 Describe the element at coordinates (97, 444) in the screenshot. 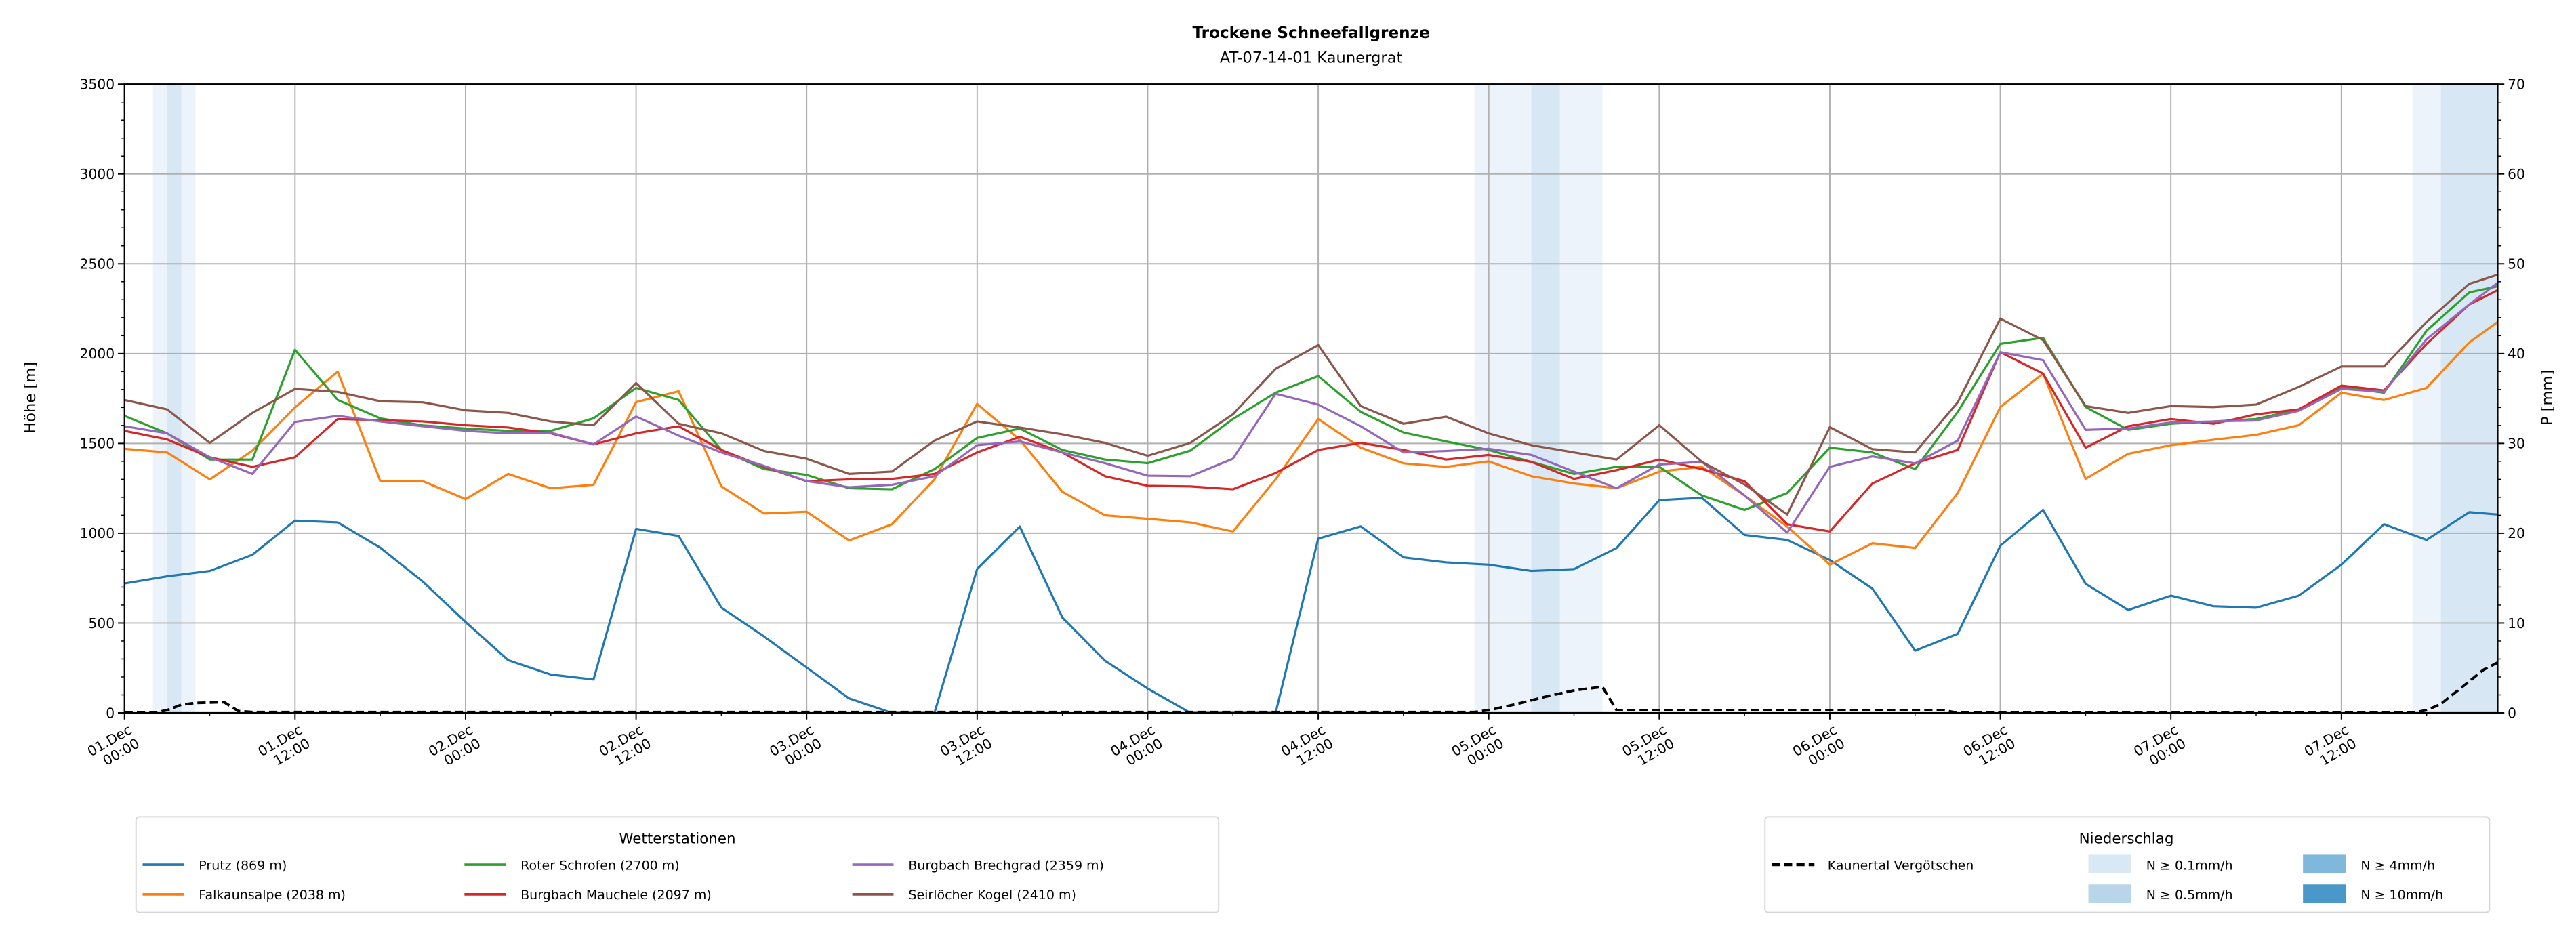

I see `y-tick-label: 1500` at that location.